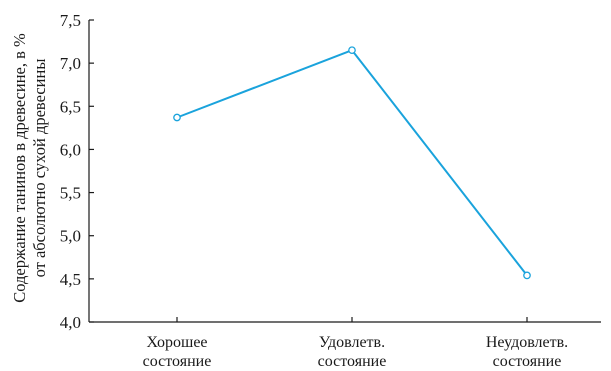 Image resolution: width=611 pixels, height=371 pixels. What do you see at coordinates (77, 171) in the screenshot?
I see `y-axis-ticks: 4,0 4,5 5,0 5,5 6,0 6,5 7,0 7,5` at bounding box center [77, 171].